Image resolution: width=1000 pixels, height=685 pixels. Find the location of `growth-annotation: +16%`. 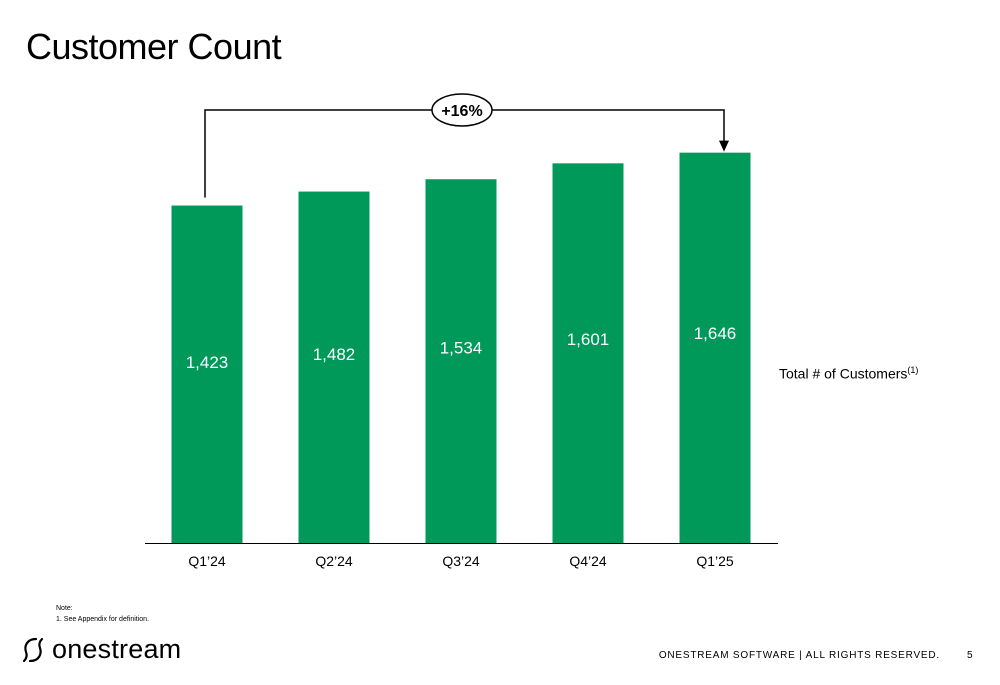

growth-annotation: +16% is located at coordinates (466, 145).